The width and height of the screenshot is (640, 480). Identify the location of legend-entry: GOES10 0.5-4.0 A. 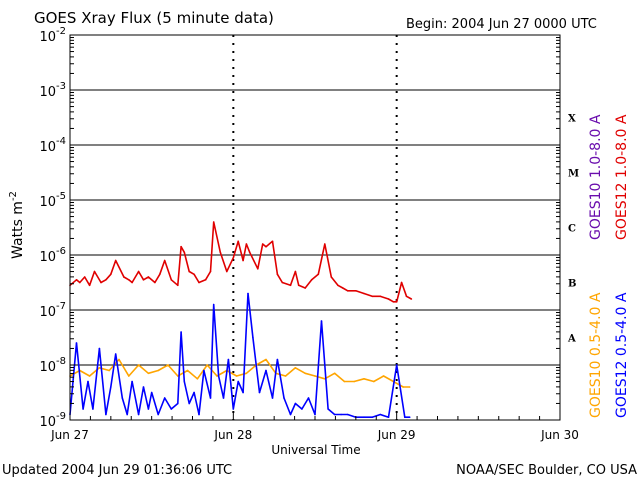
(596, 355).